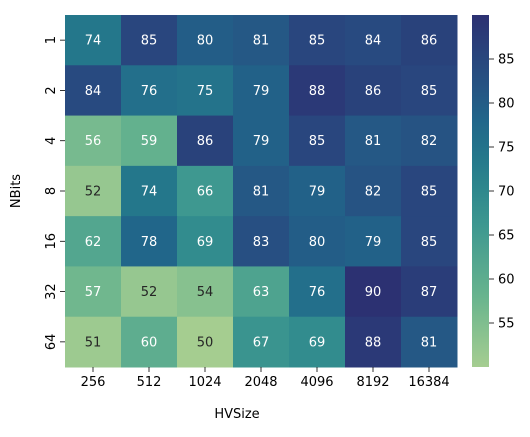  I want to click on cell-value-label: 87, so click(429, 292).